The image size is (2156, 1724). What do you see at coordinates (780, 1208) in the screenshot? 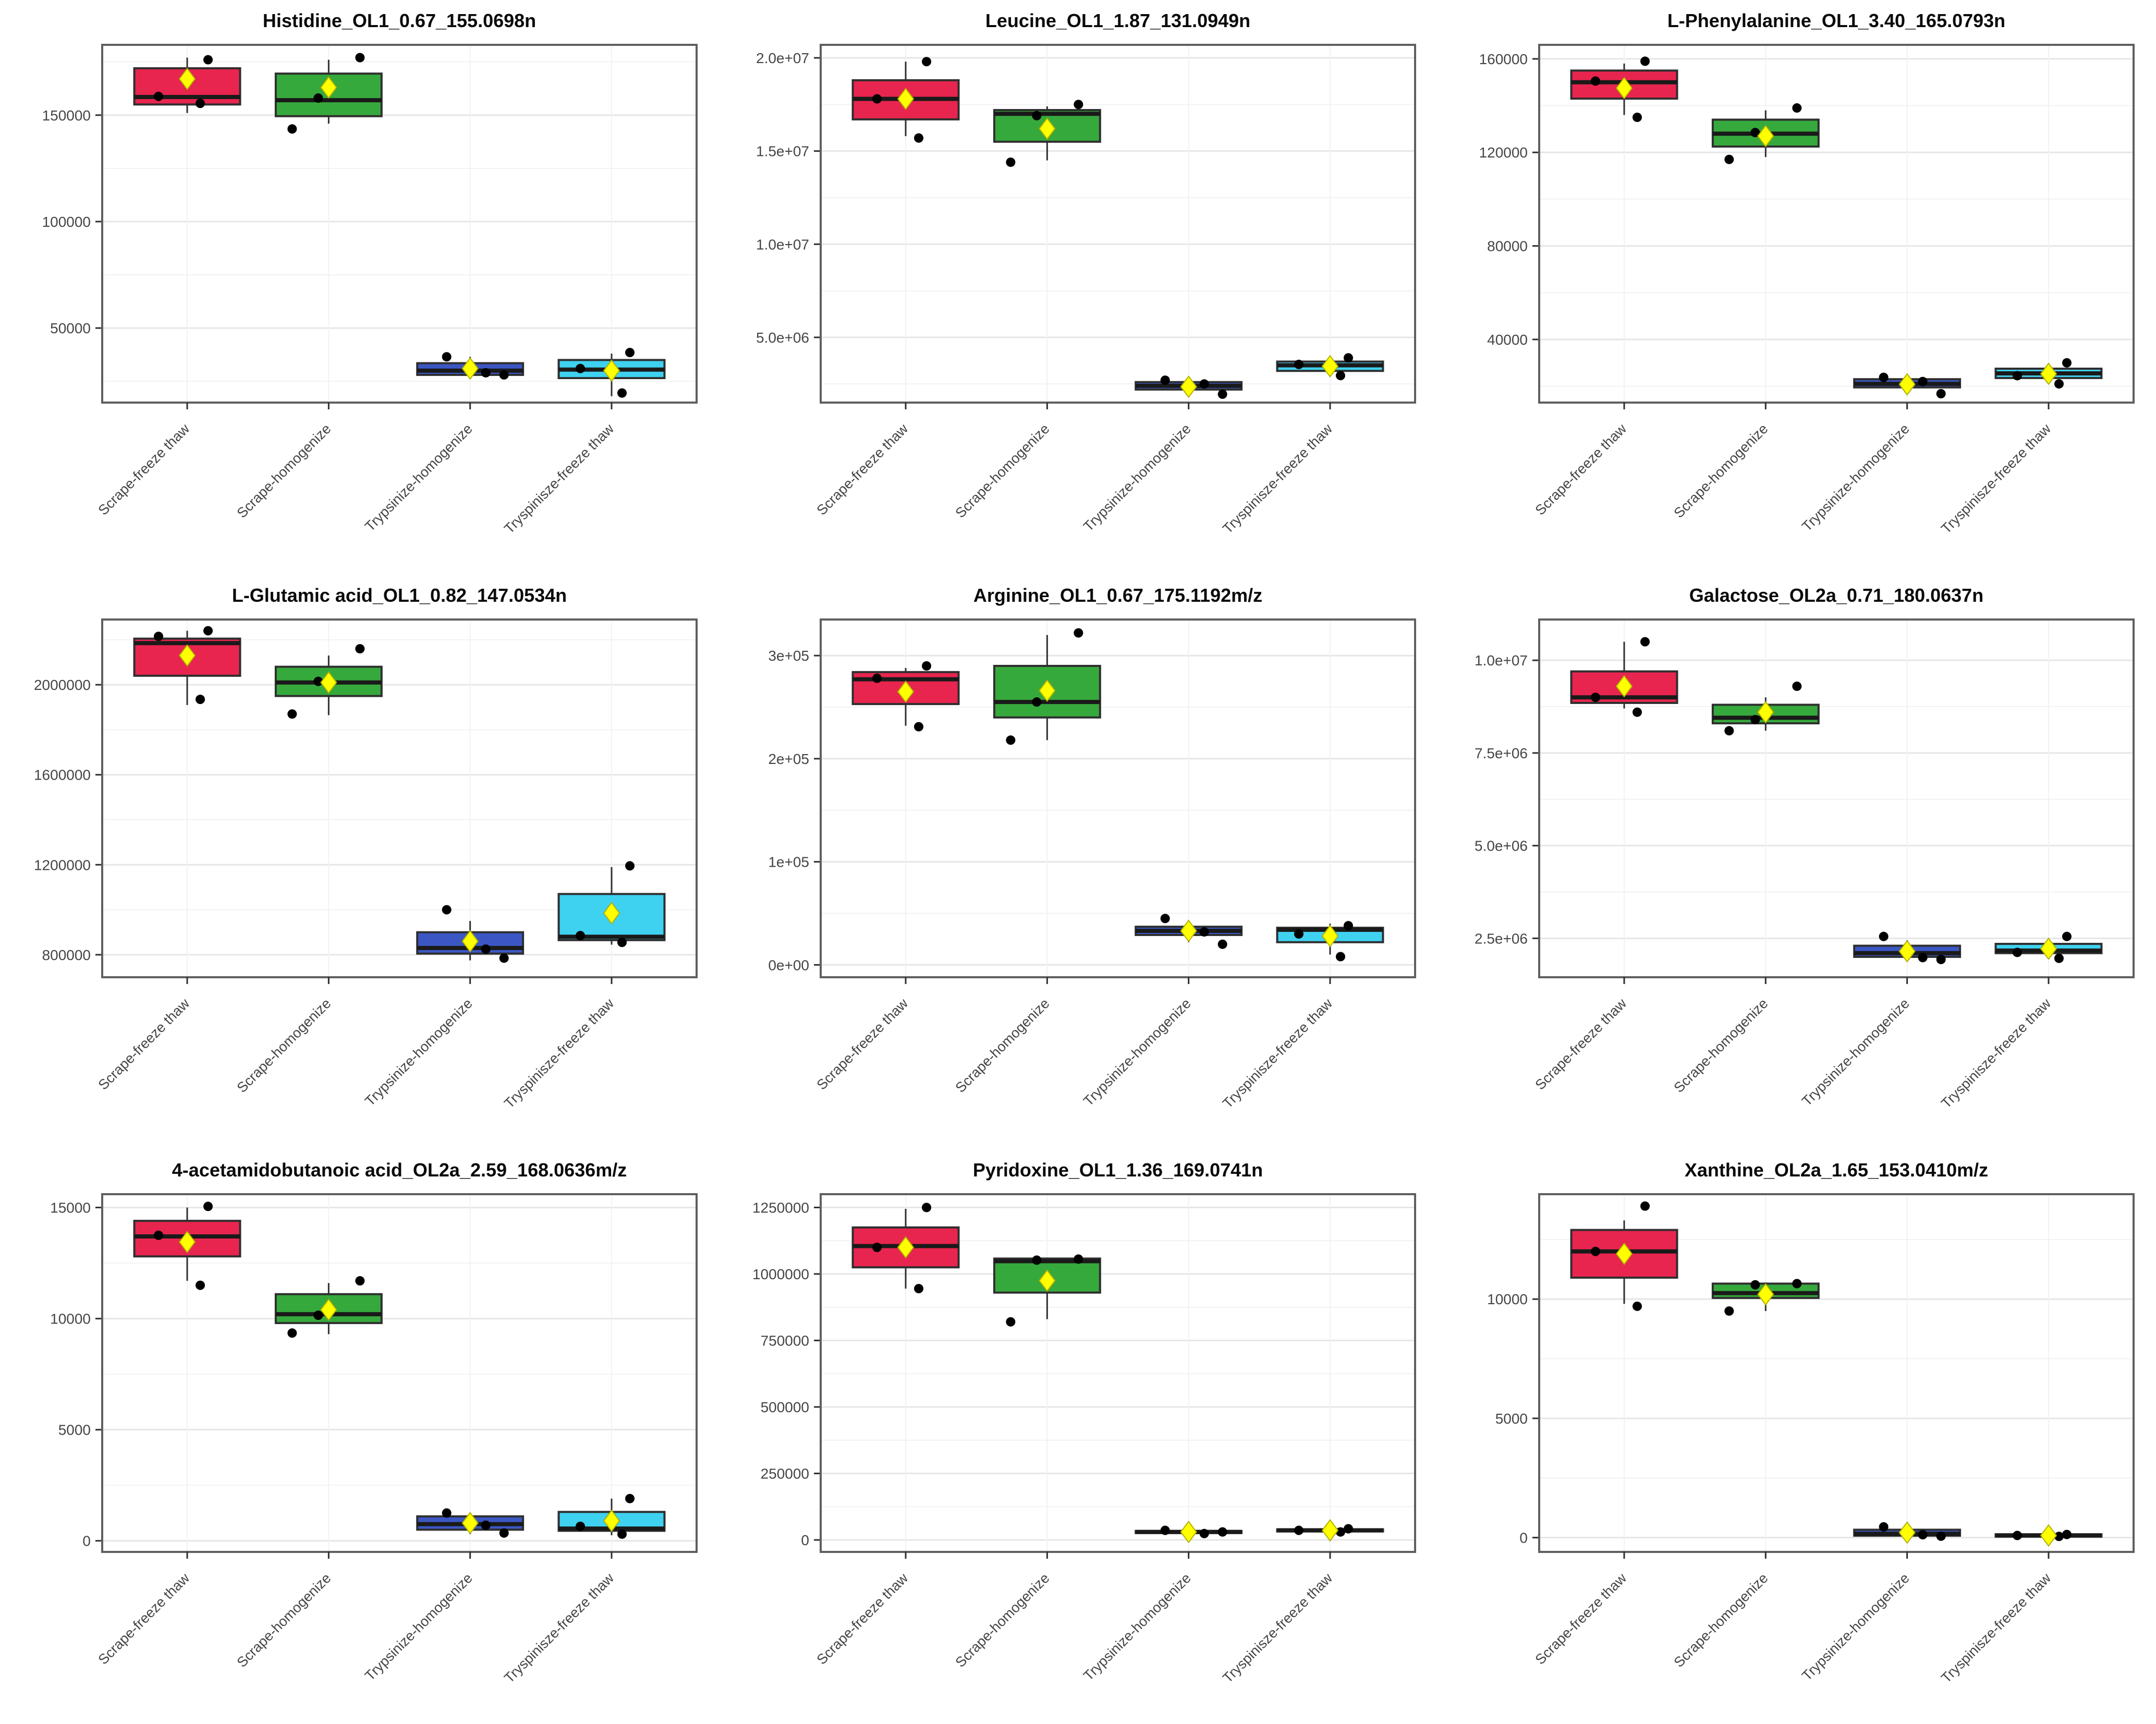
I see `y-tick-label: 1250000` at bounding box center [780, 1208].